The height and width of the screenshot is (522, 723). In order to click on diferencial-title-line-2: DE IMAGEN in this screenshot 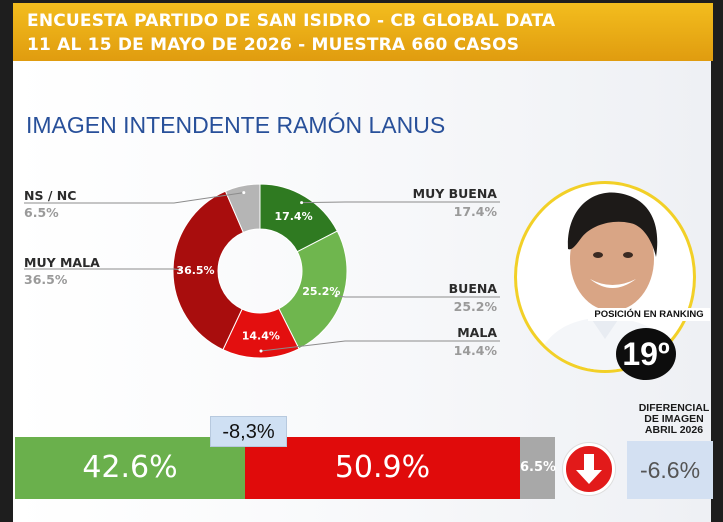, I will do `click(674, 419)`.